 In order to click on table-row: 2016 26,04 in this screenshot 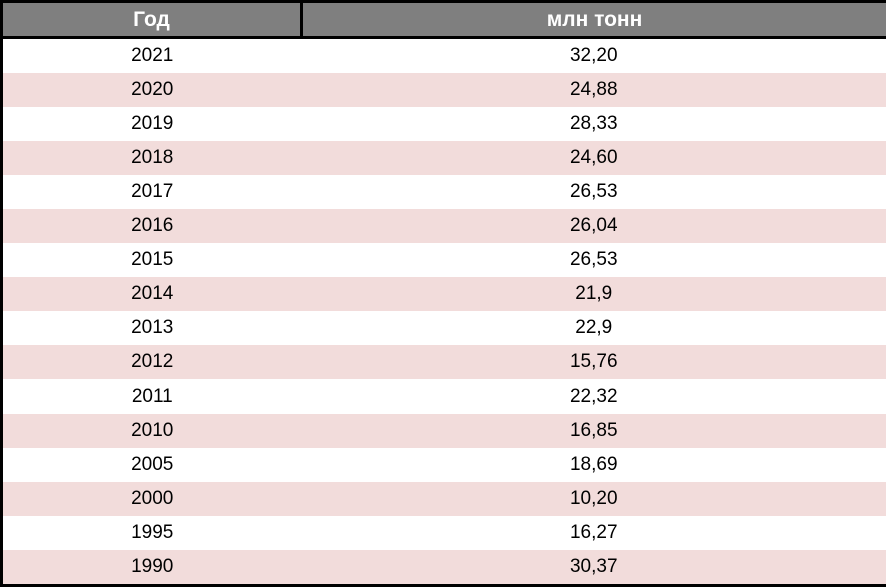, I will do `click(443, 226)`.